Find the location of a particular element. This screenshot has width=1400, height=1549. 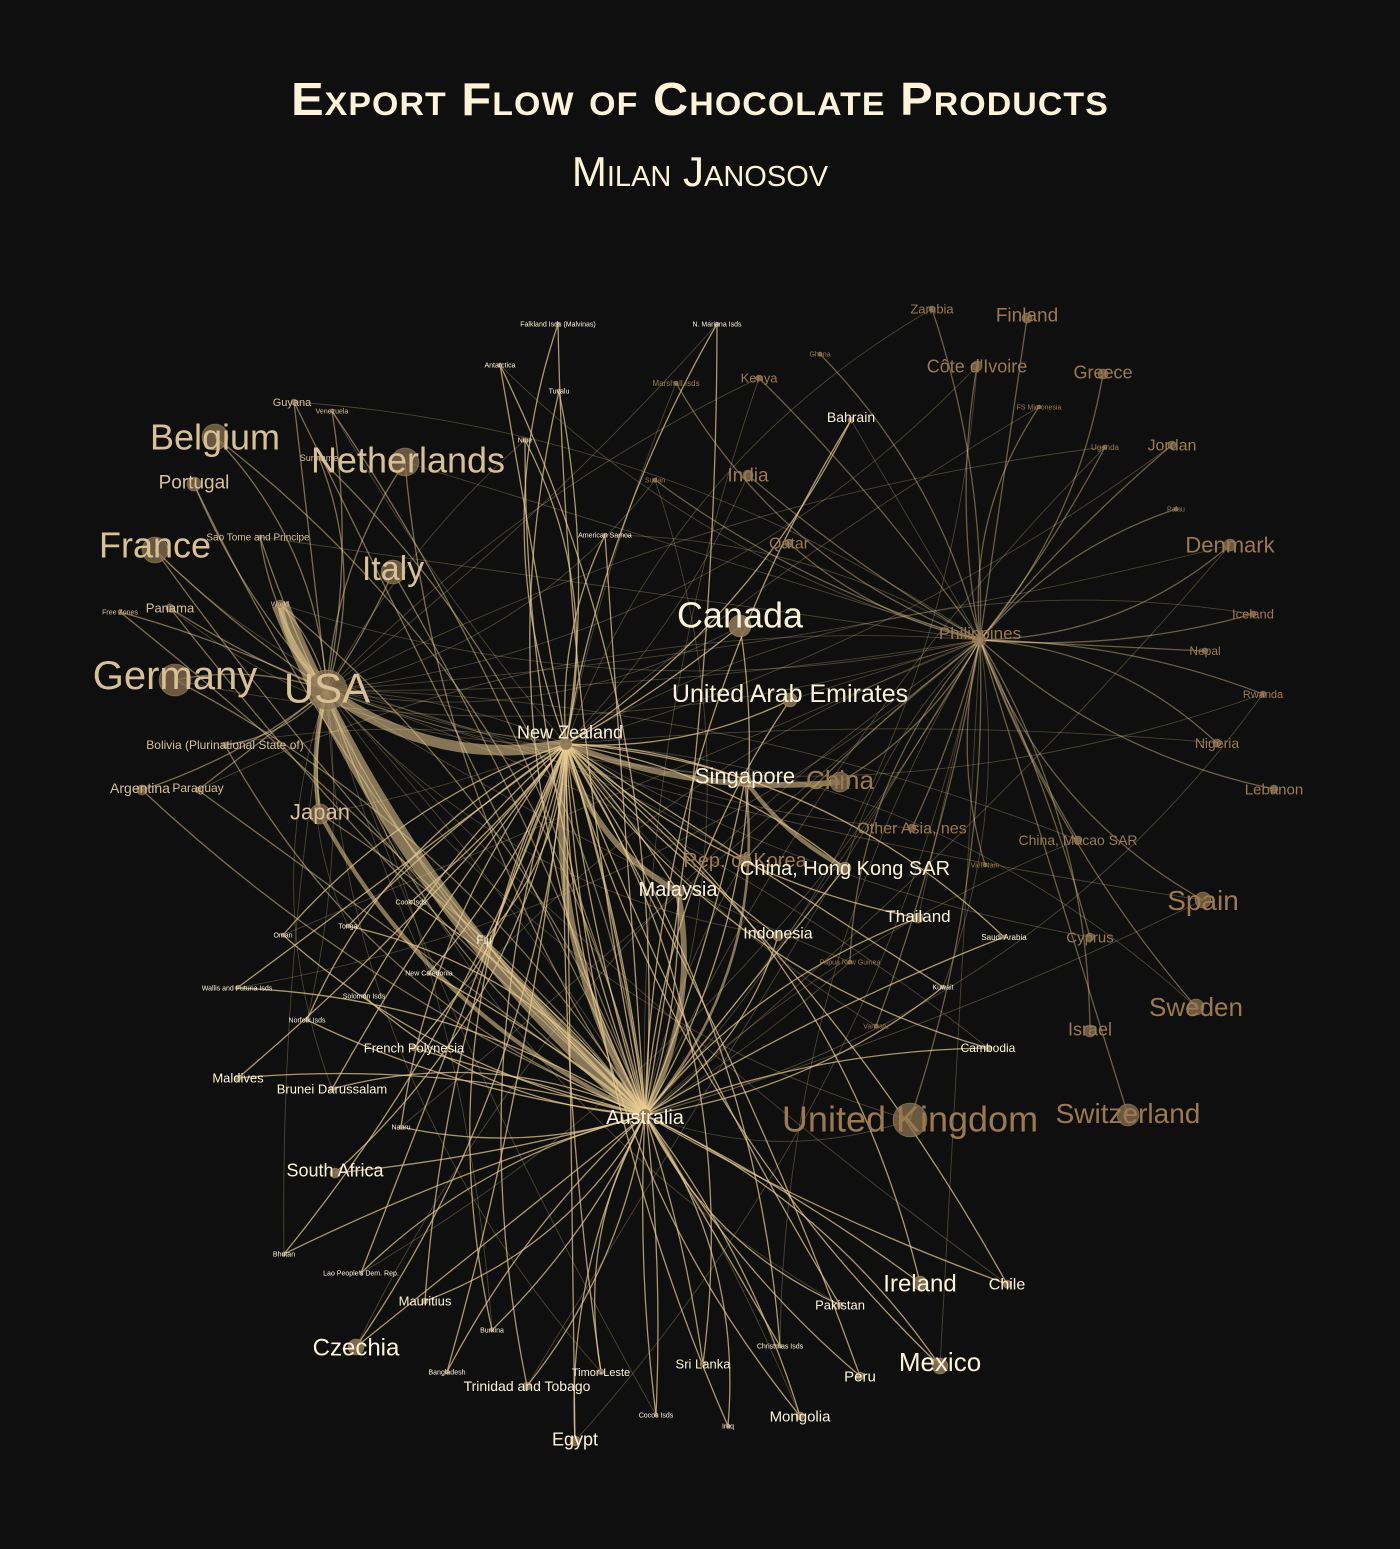

label-france: France is located at coordinates (155, 545).